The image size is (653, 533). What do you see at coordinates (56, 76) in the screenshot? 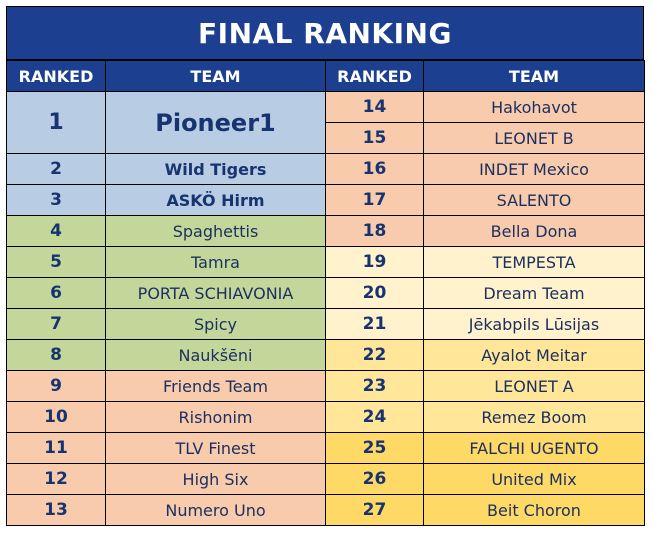
I see `header-ranked-left: RANKED` at bounding box center [56, 76].